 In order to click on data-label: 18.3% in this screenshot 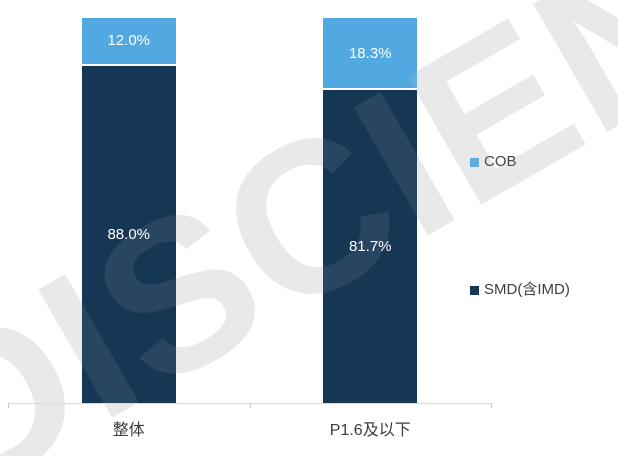, I will do `click(370, 53)`.